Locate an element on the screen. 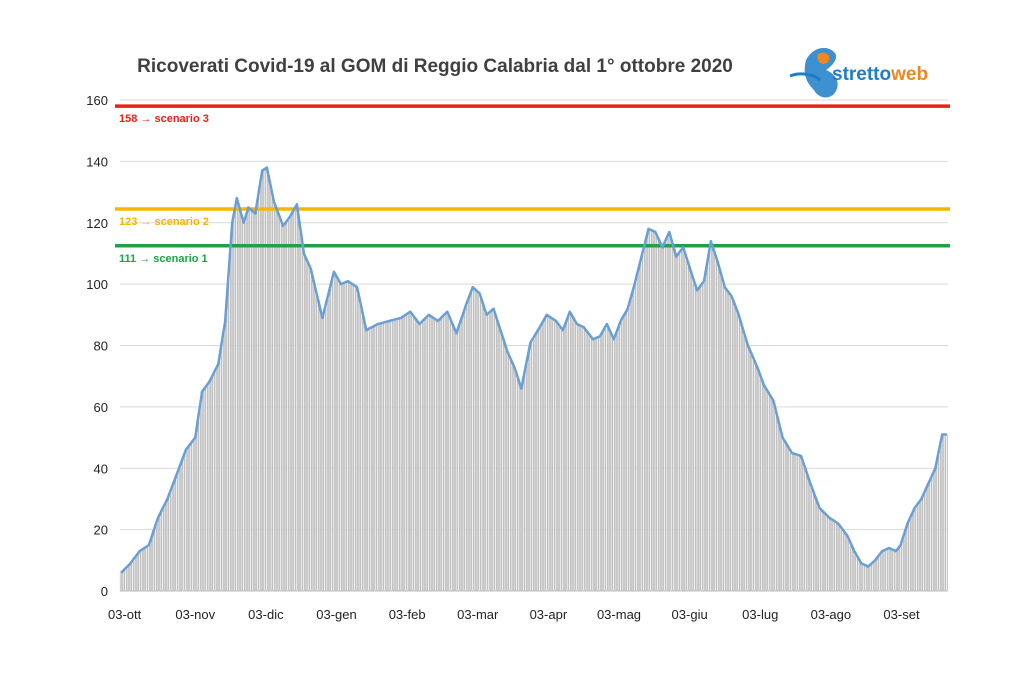 The image size is (1024, 682). x-tick-label: 03-giu is located at coordinates (690, 614).